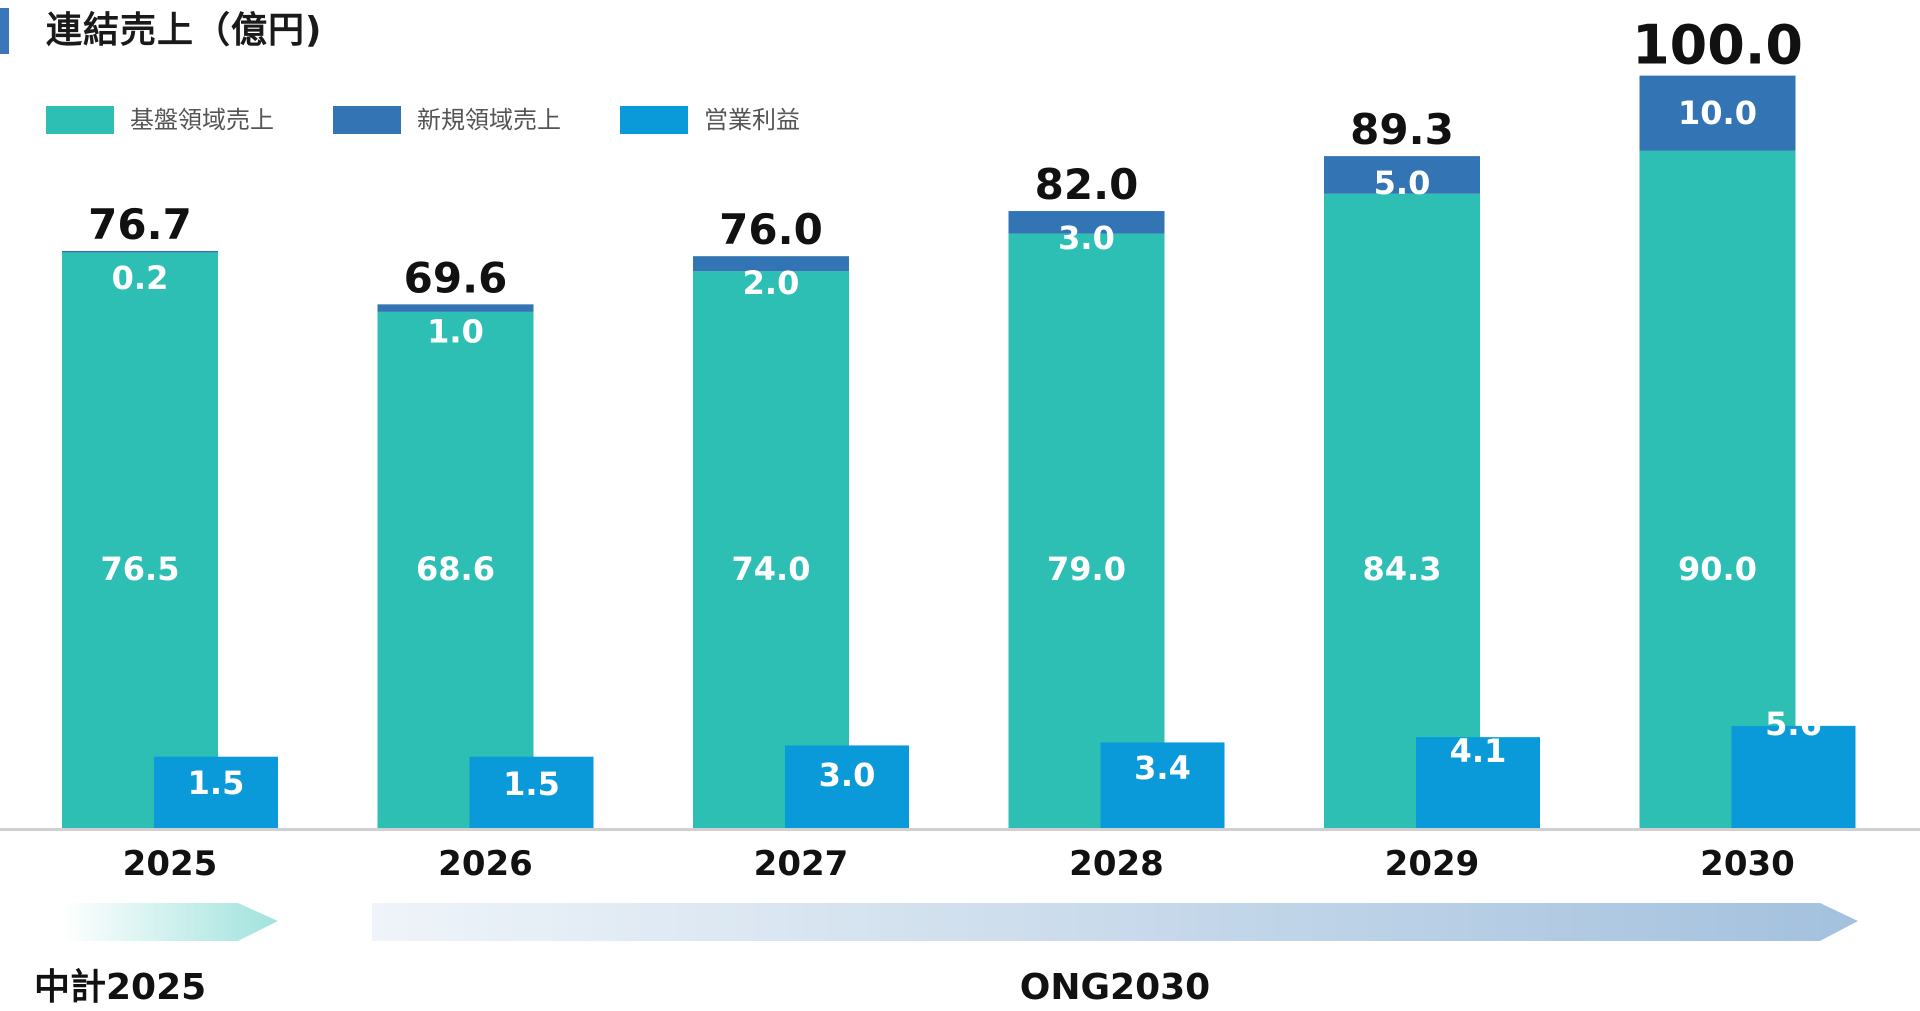  I want to click on bar-new-2029, so click(1402, 175).